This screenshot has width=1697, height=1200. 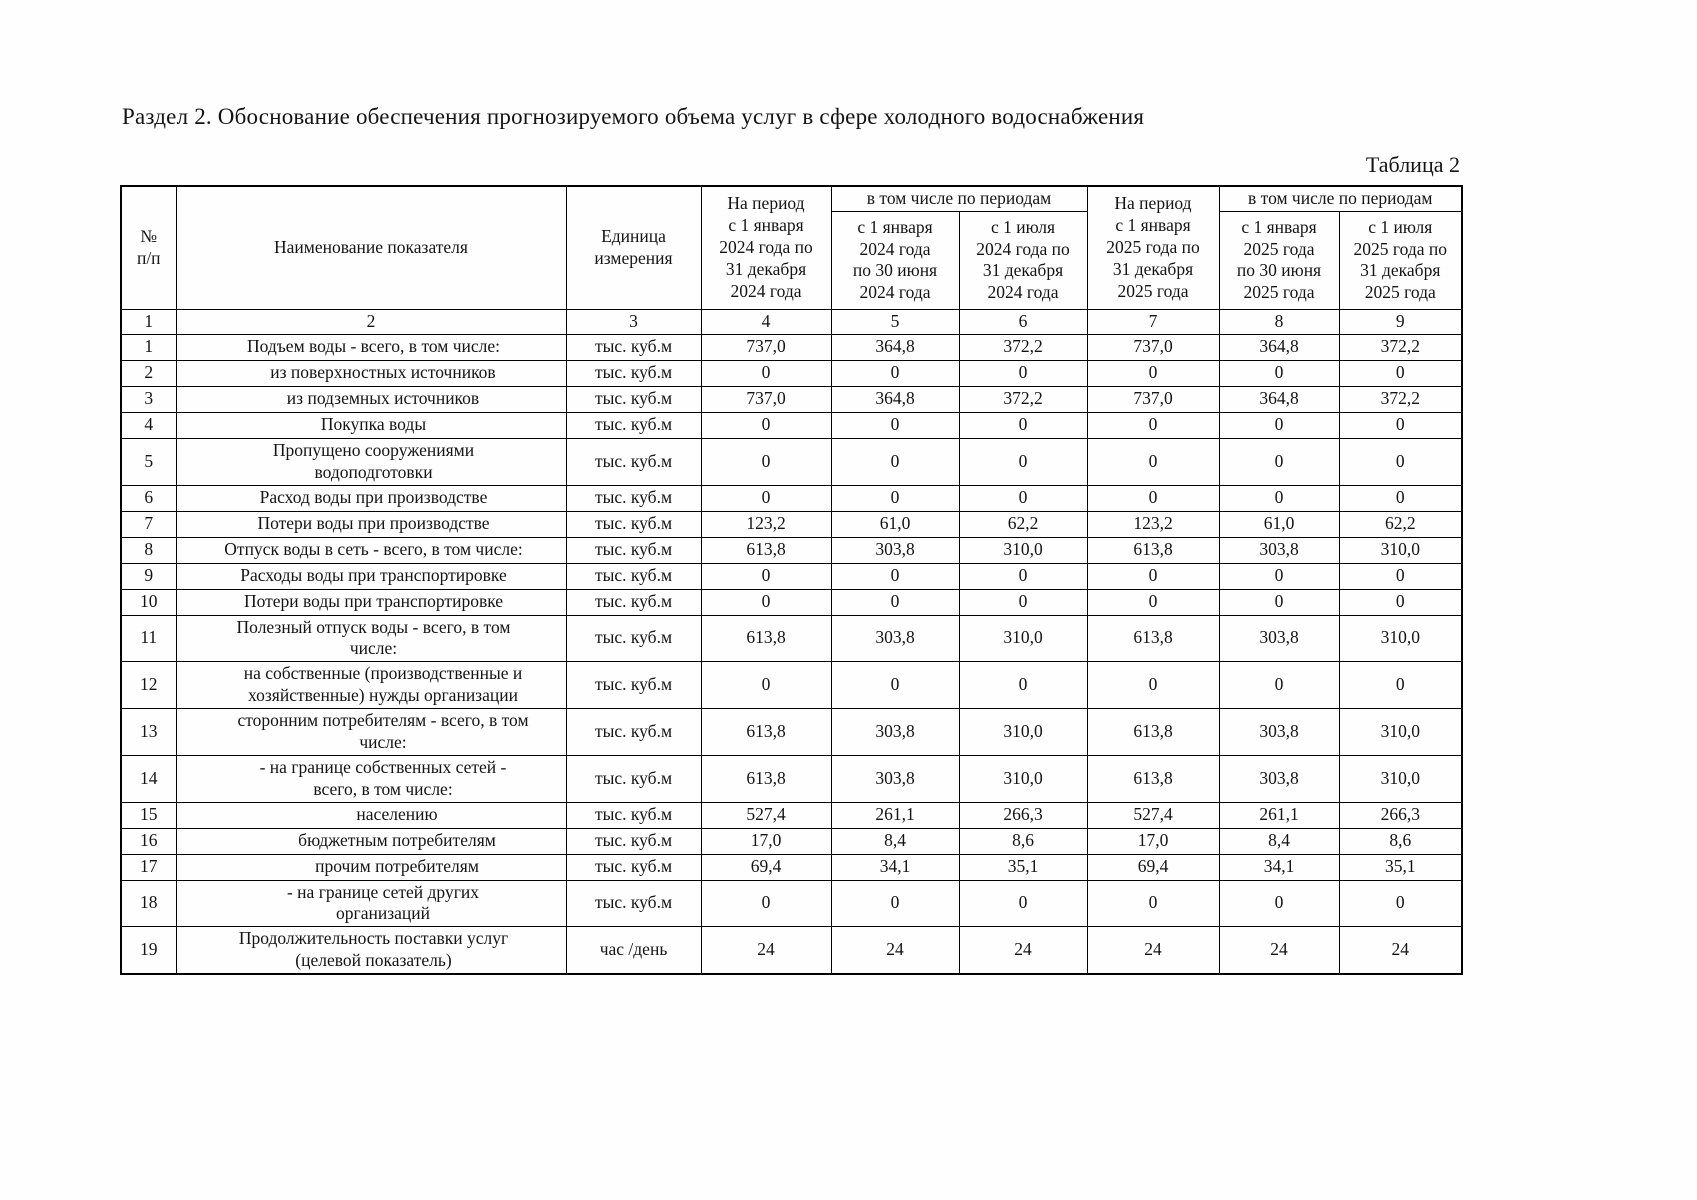 I want to click on value-cell: 17,0, so click(x=1153, y=841).